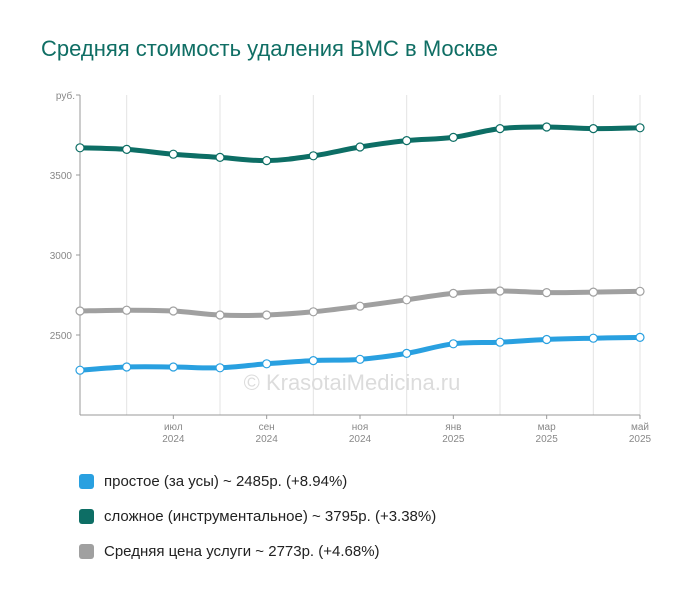  Describe the element at coordinates (453, 427) in the screenshot. I see `x-tick-label-month: янв` at that location.